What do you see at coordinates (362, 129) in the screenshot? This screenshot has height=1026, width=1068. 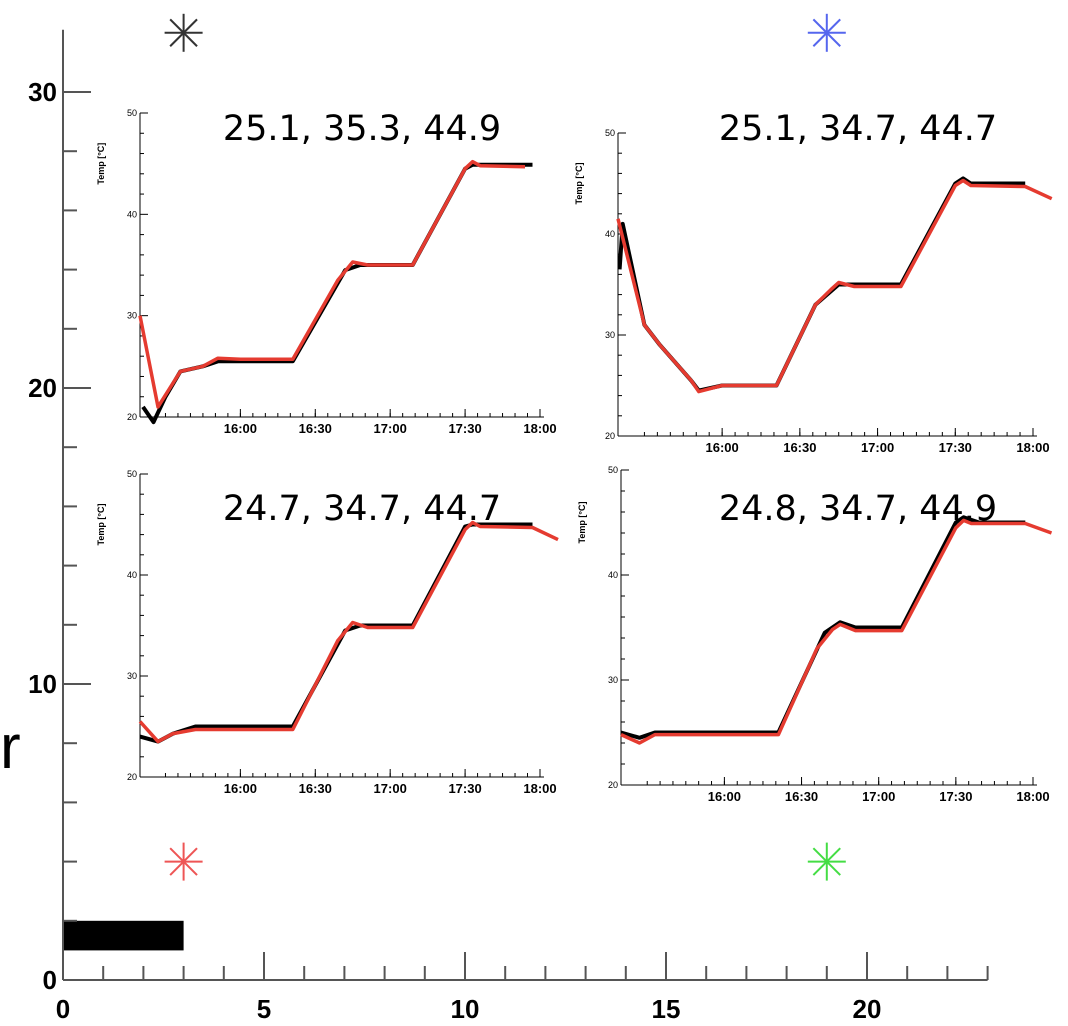 I see `inset-title: 25.1, 35.3, 44.9` at bounding box center [362, 129].